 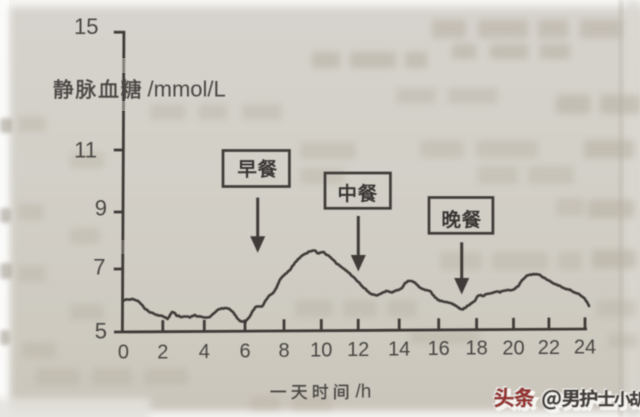 I want to click on svg-text: 5, so click(x=101, y=331).